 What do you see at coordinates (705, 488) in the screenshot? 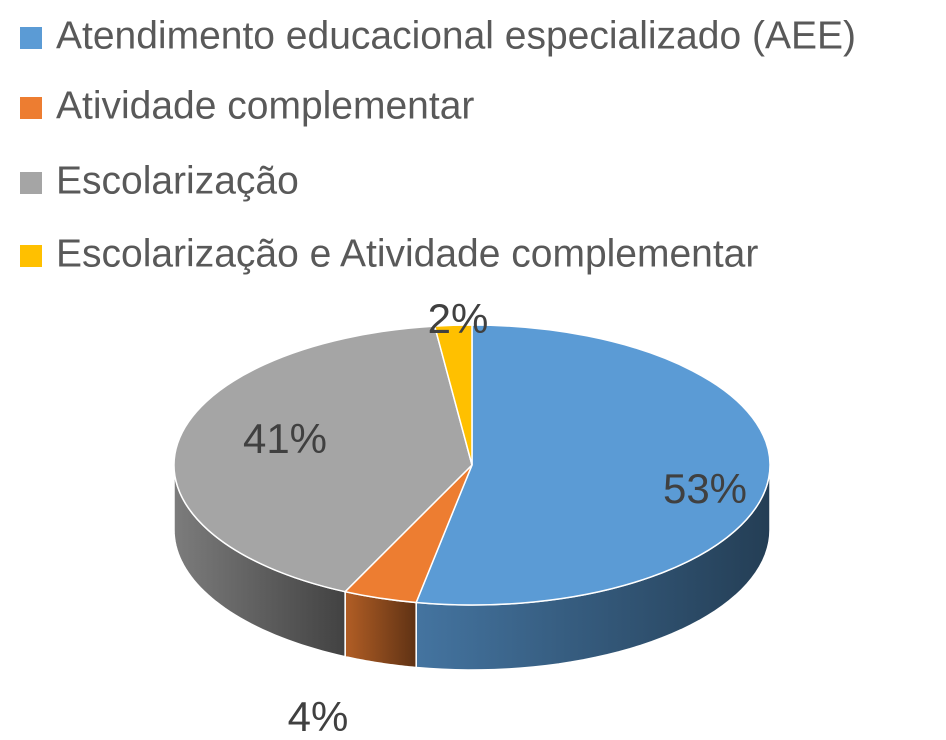
I see `data-label: 53%` at bounding box center [705, 488].